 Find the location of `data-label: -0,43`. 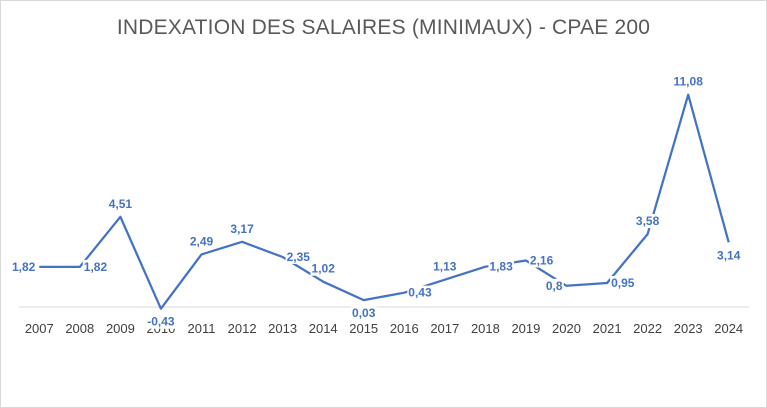

data-label: -0,43 is located at coordinates (161, 322).